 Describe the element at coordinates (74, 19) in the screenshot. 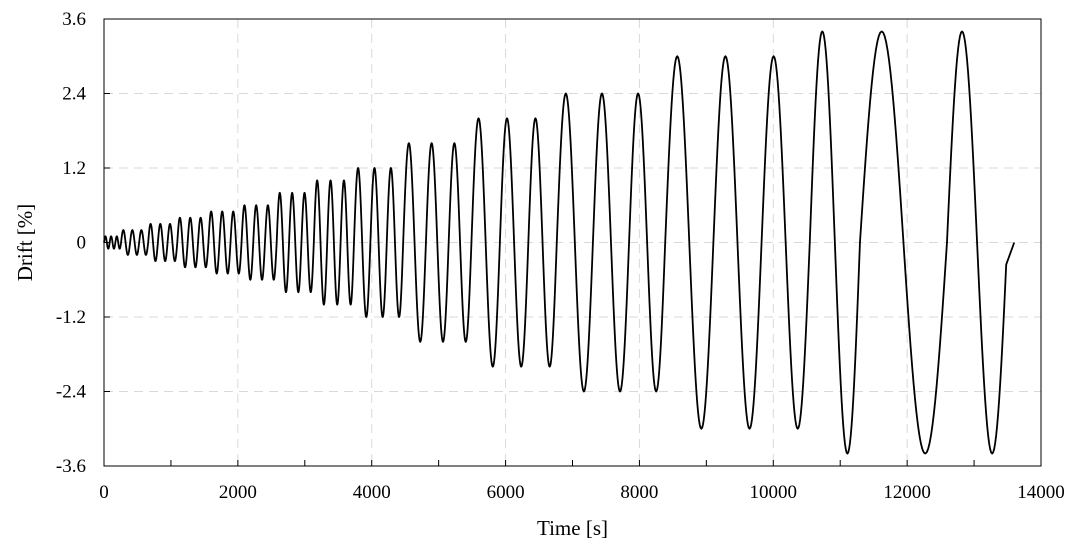

I see `y-tick-label: 3.6` at that location.